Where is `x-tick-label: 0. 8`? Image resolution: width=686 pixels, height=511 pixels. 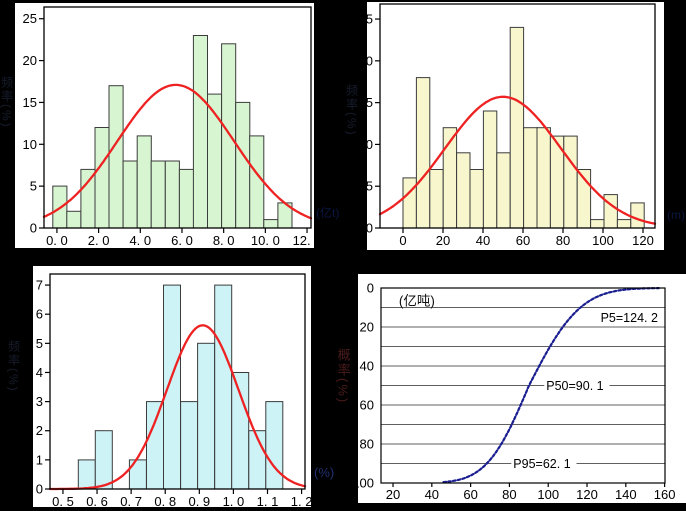
x-tick-label: 0. 8 is located at coordinates (165, 500).